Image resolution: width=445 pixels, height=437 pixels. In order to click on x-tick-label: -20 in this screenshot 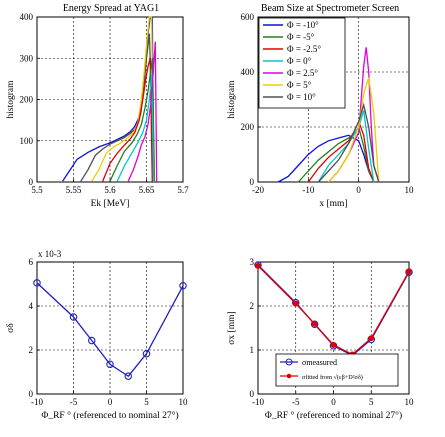, I will do `click(258, 190)`.